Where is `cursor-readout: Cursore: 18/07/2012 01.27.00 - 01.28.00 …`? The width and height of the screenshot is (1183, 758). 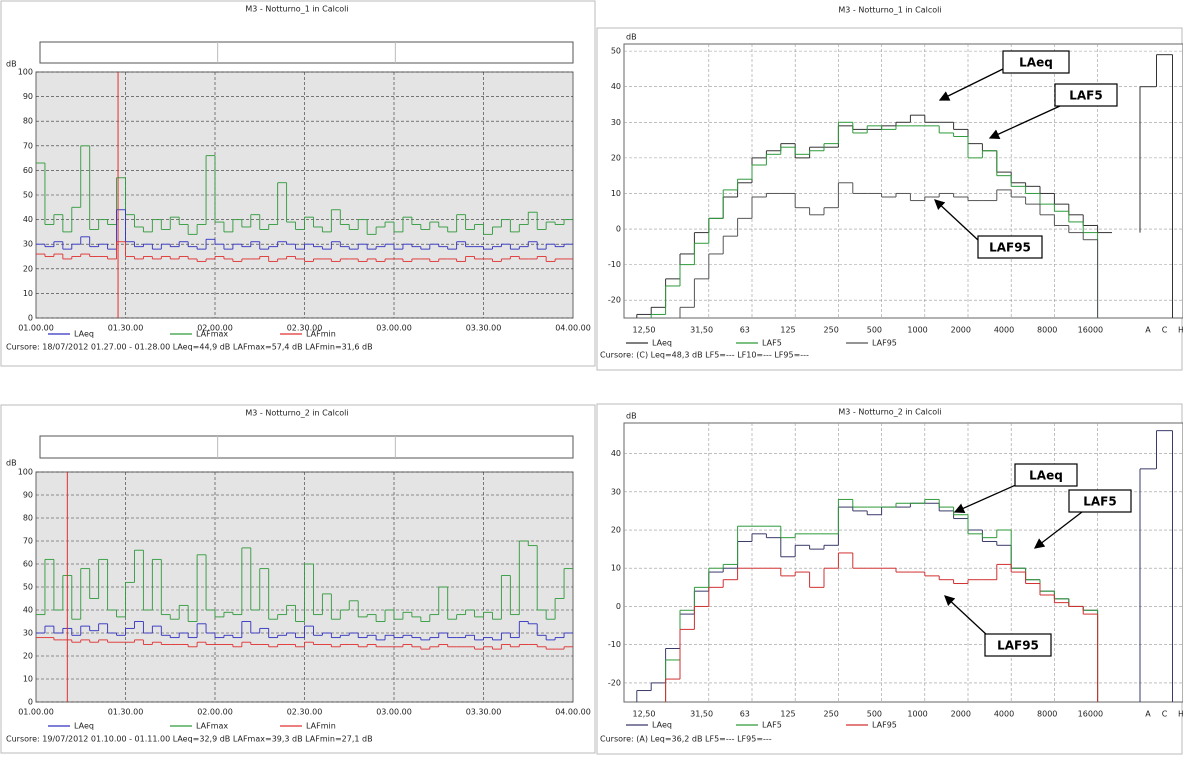 cursor-readout: Cursore: 18/07/2012 01.27.00 - 01.28.00 … is located at coordinates (189, 347).